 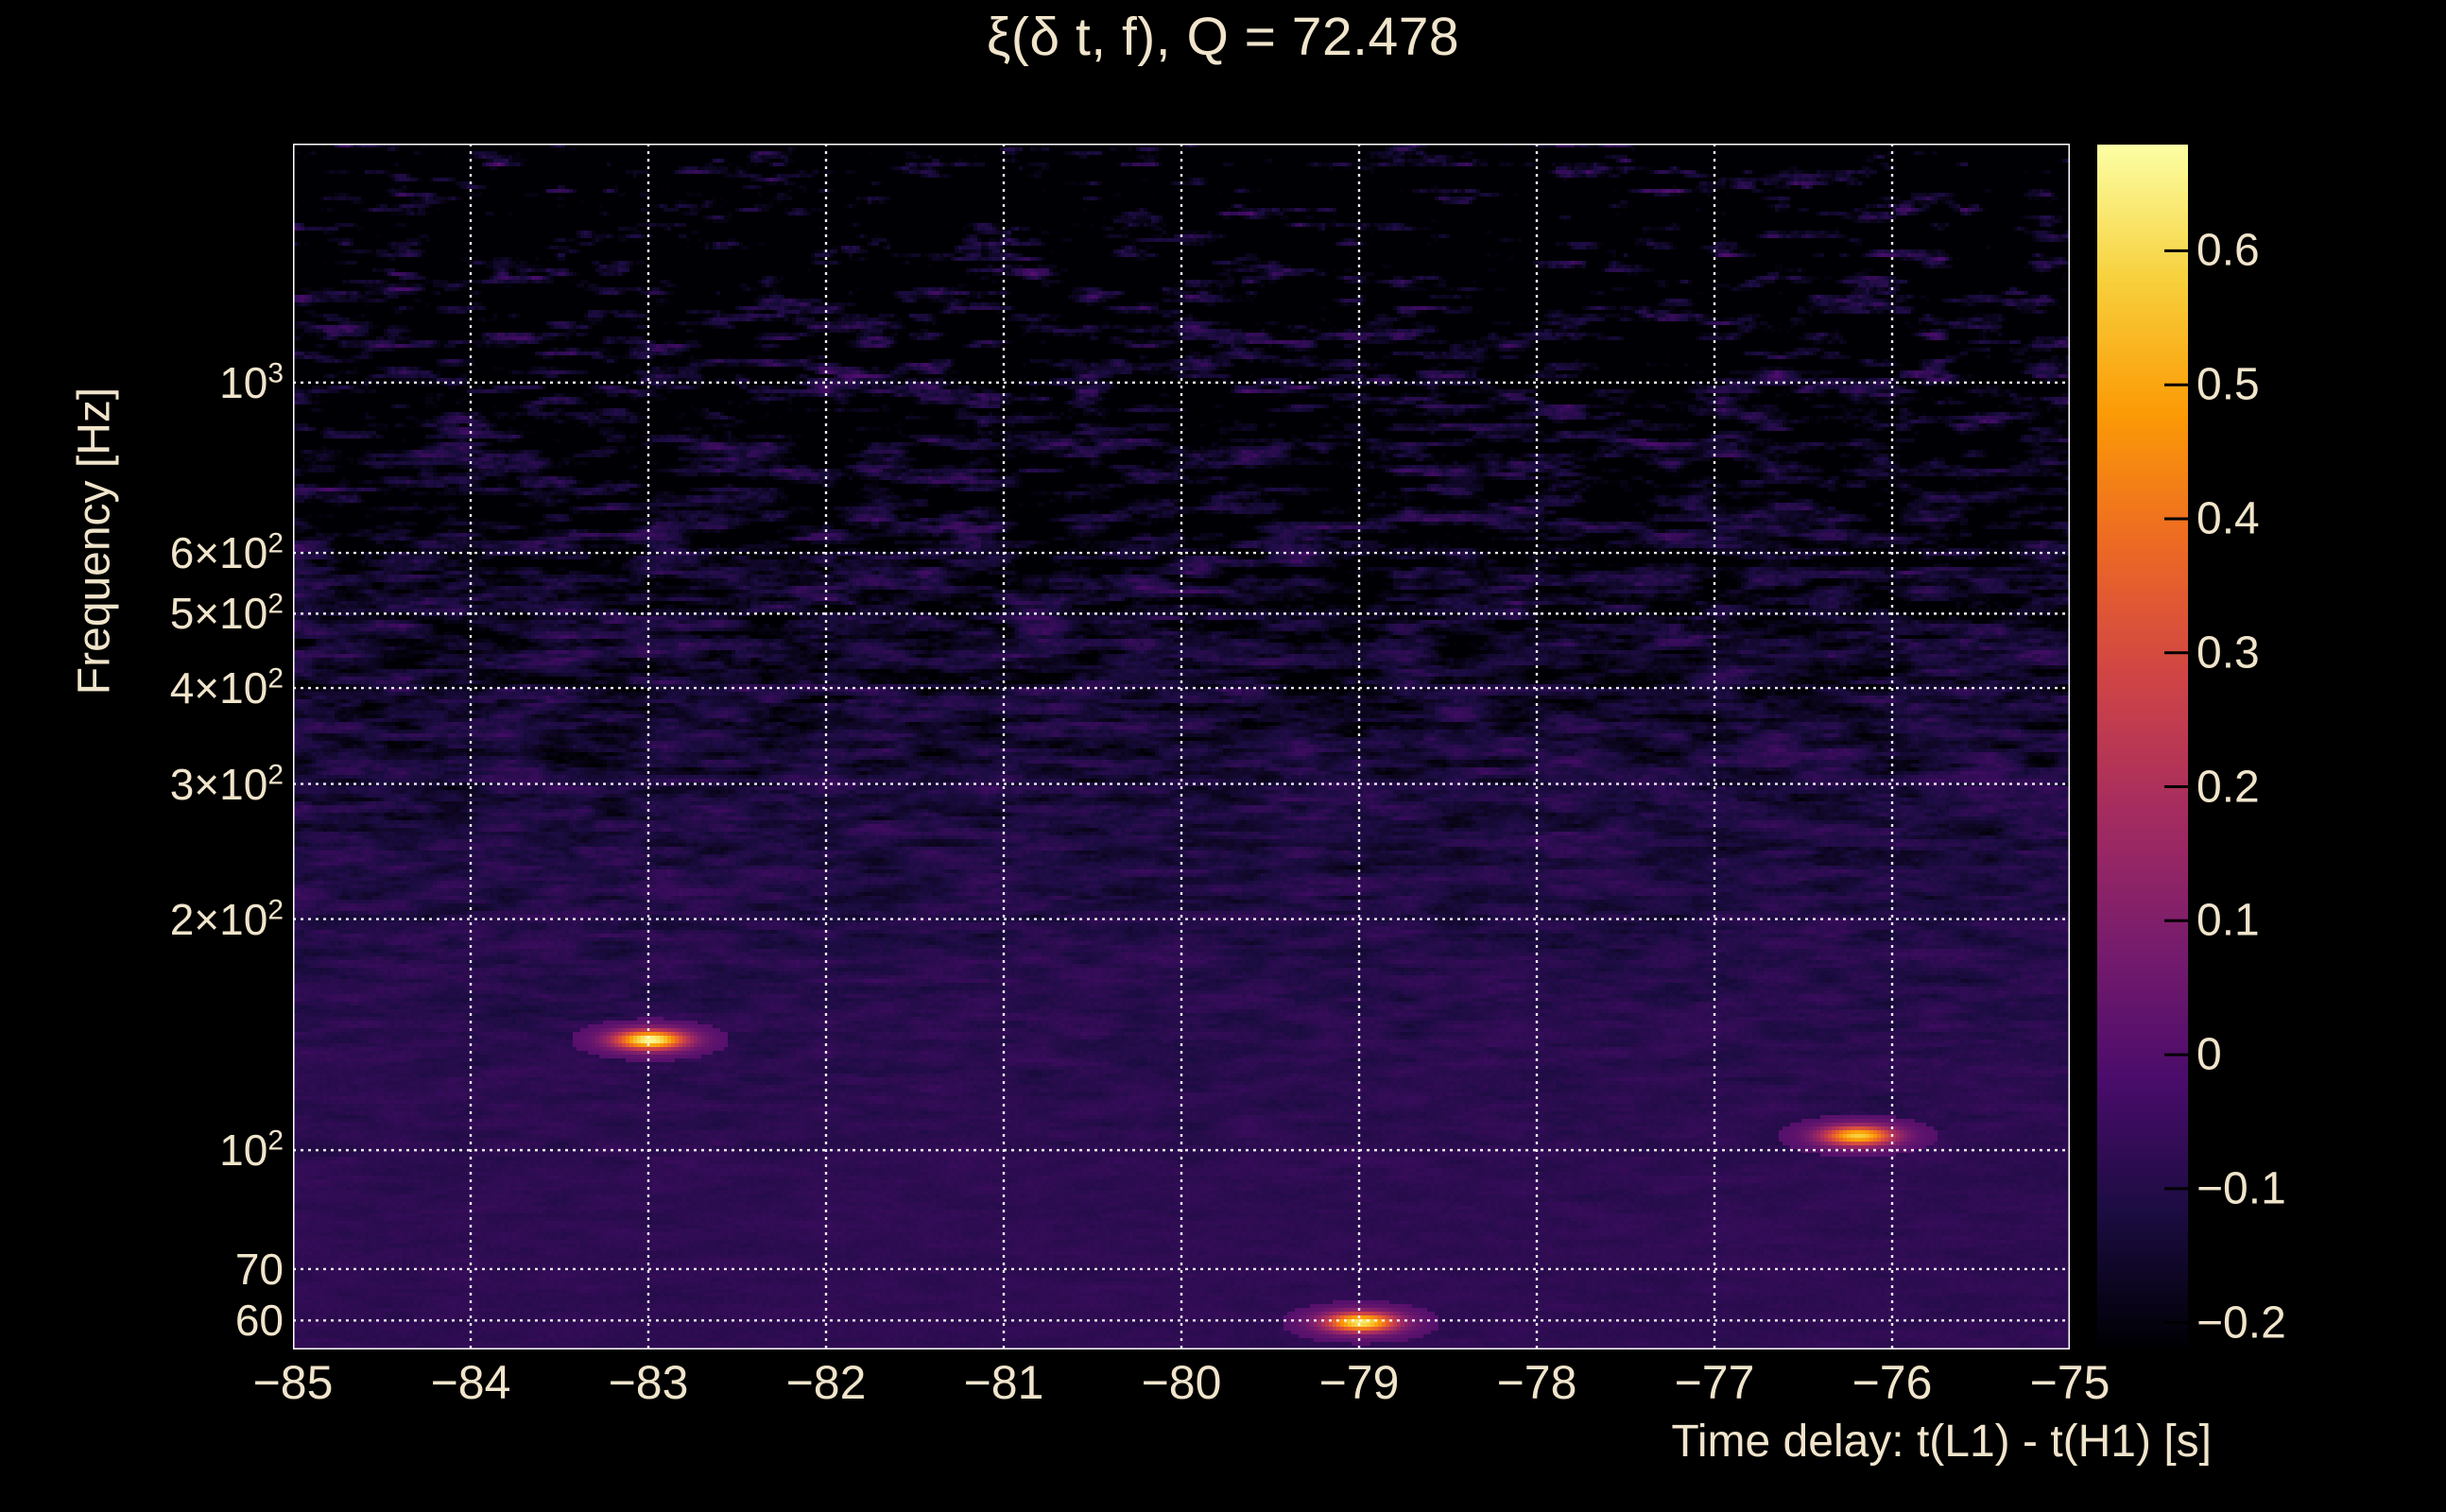 I want to click on x-tick-label: −79, so click(x=1359, y=1382).